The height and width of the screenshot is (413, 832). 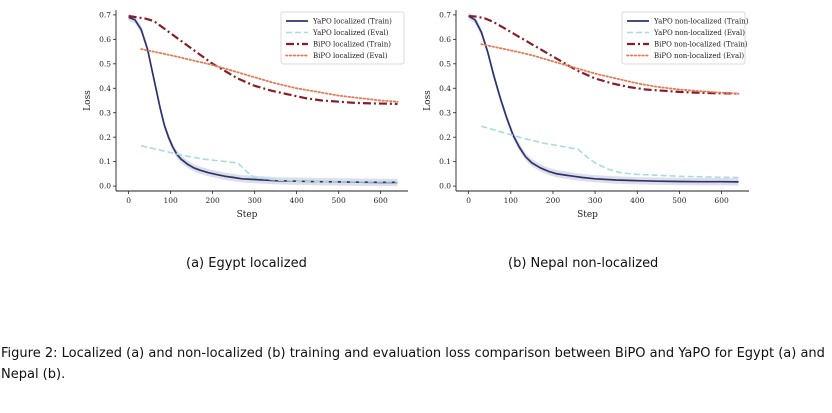 What do you see at coordinates (583, 263) in the screenshot?
I see `subcaption-b: (b) Nepal non-localized` at bounding box center [583, 263].